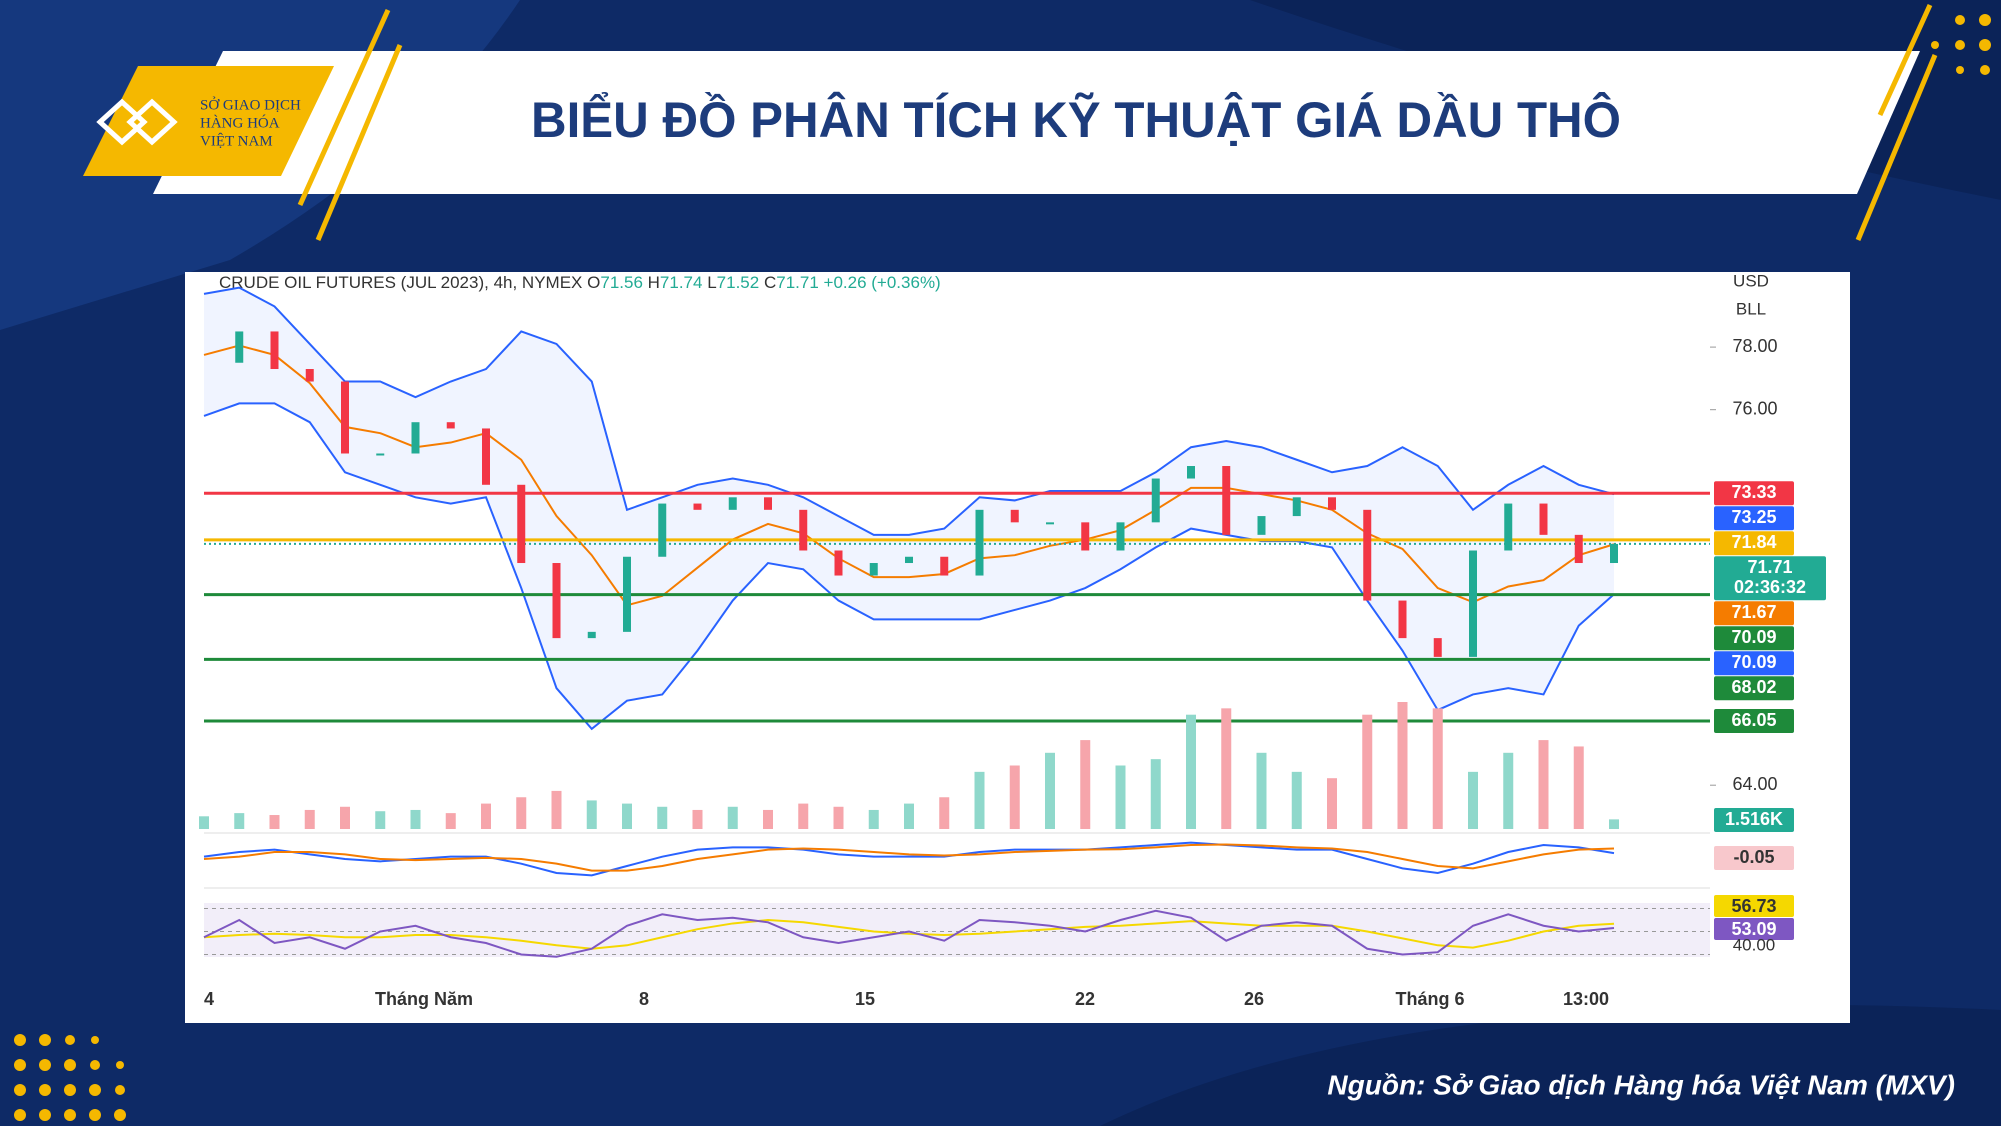  What do you see at coordinates (209, 999) in the screenshot?
I see `x-tick-label: 4` at bounding box center [209, 999].